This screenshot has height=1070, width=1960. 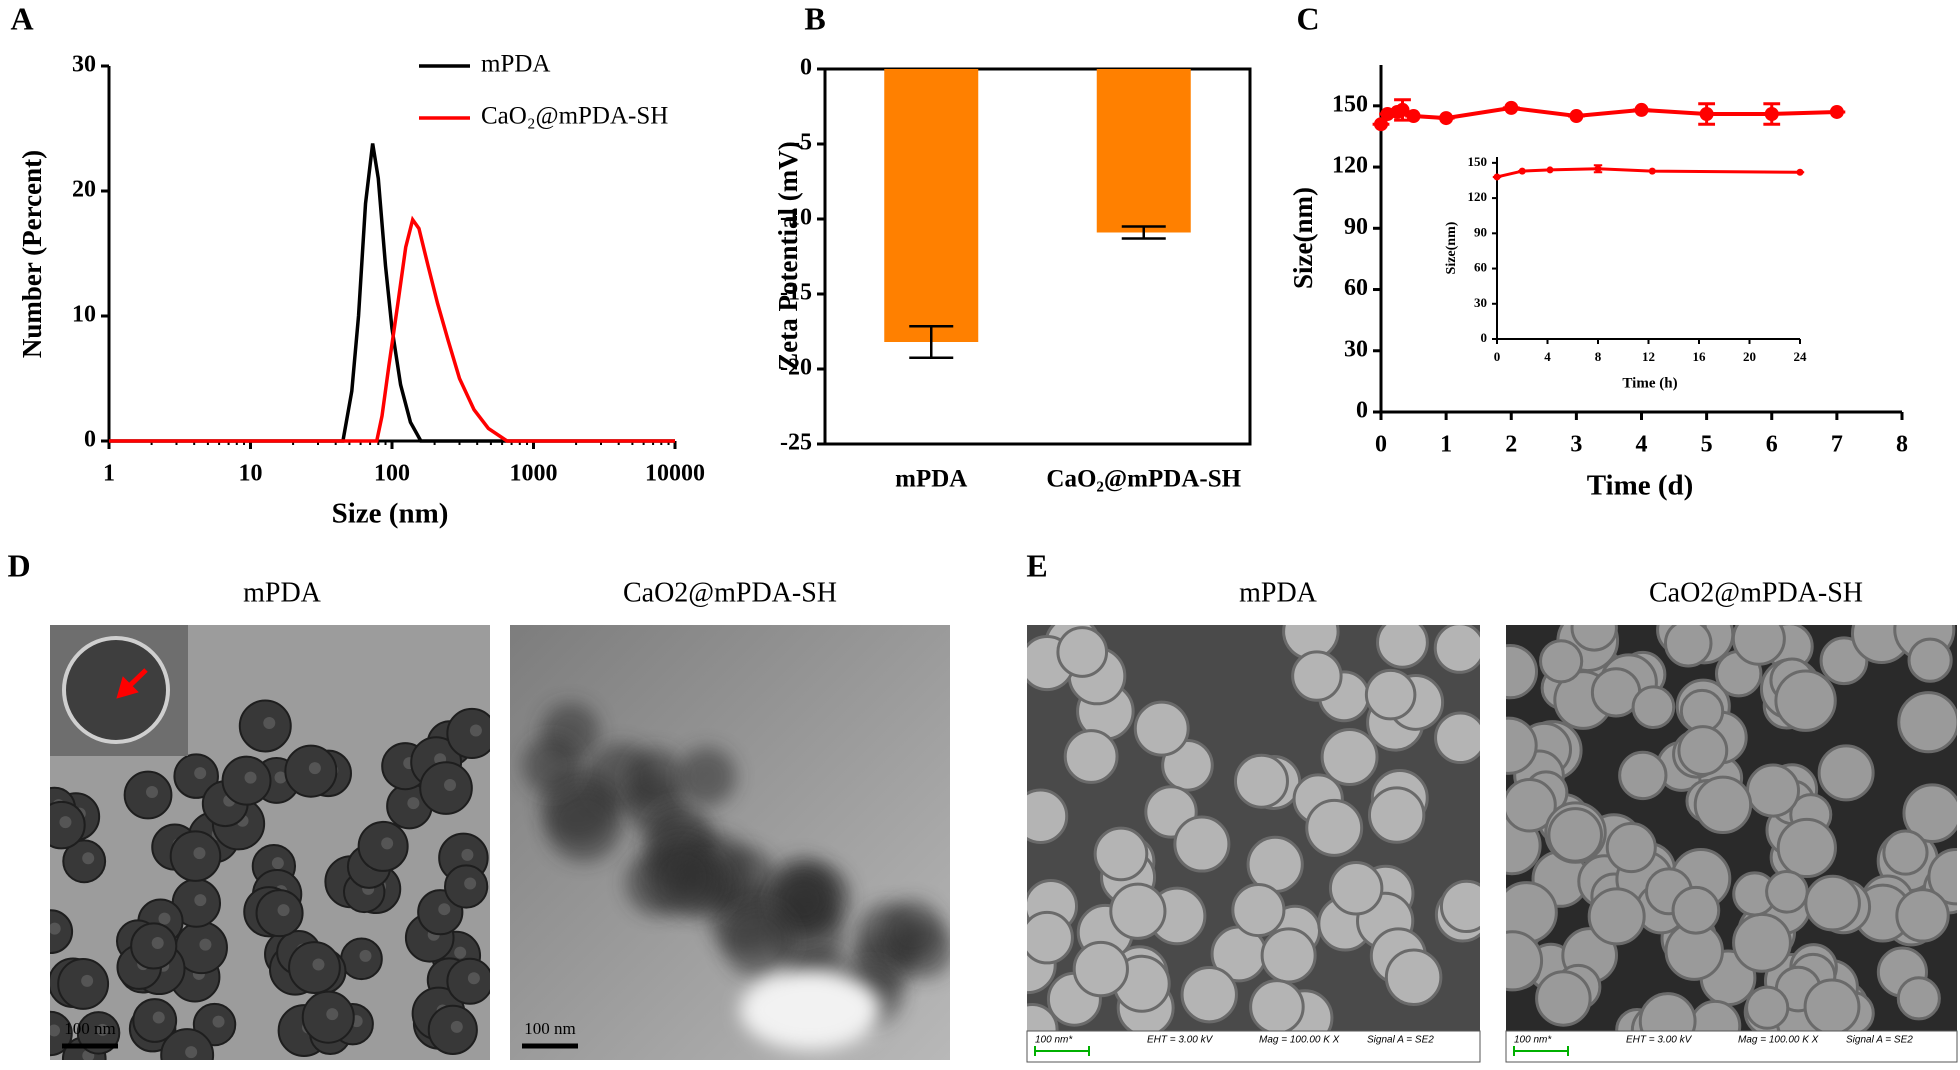 I want to click on bright-region, so click(x=810, y=1010).